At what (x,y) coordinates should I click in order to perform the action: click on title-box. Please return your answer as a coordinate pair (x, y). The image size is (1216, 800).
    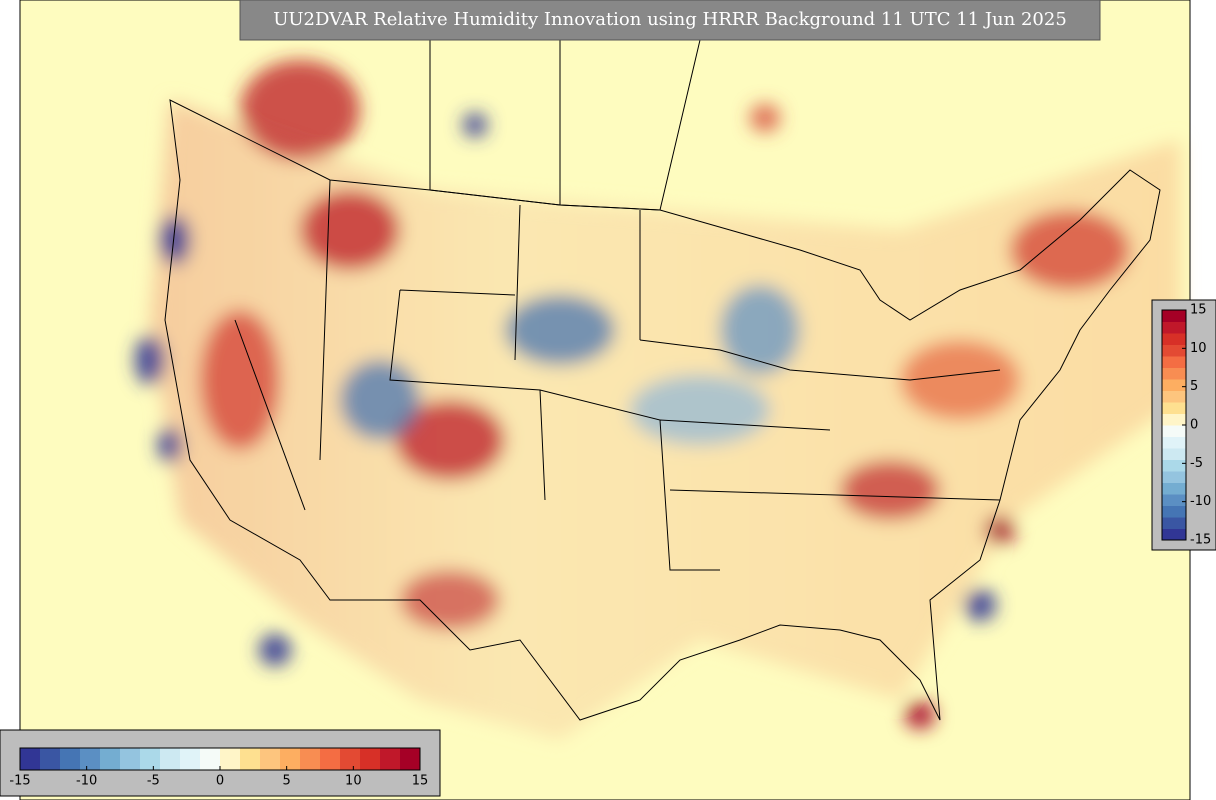
    Looking at the image, I should click on (670, 20).